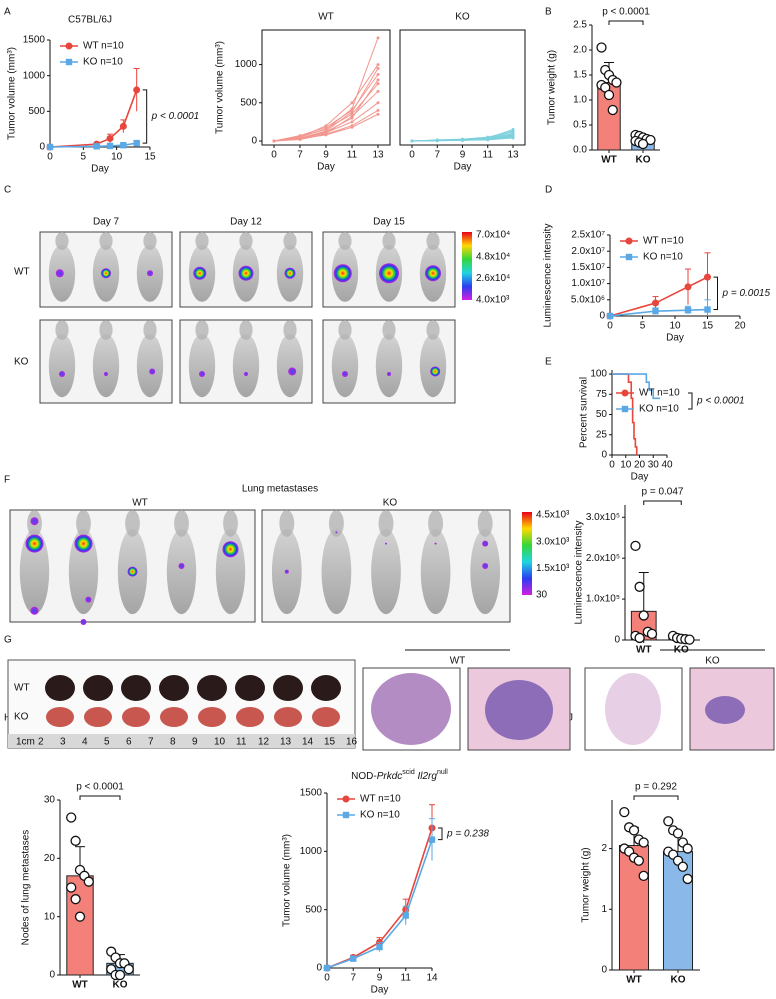  What do you see at coordinates (462, 17) in the screenshot?
I see `chart-title: KO` at bounding box center [462, 17].